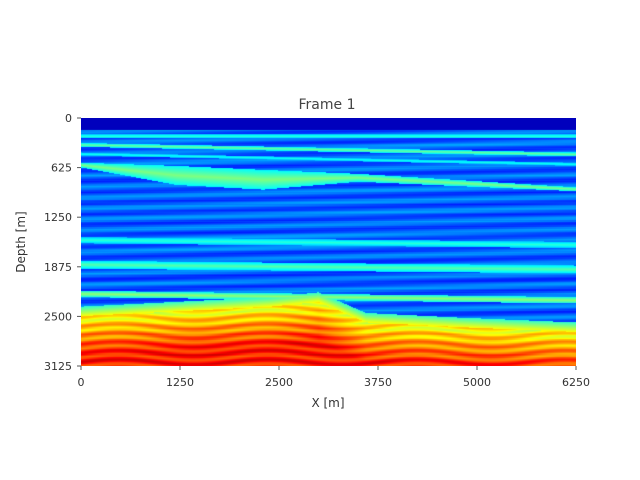  Describe the element at coordinates (327, 403) in the screenshot. I see `x-axis-label: X [m]` at that location.